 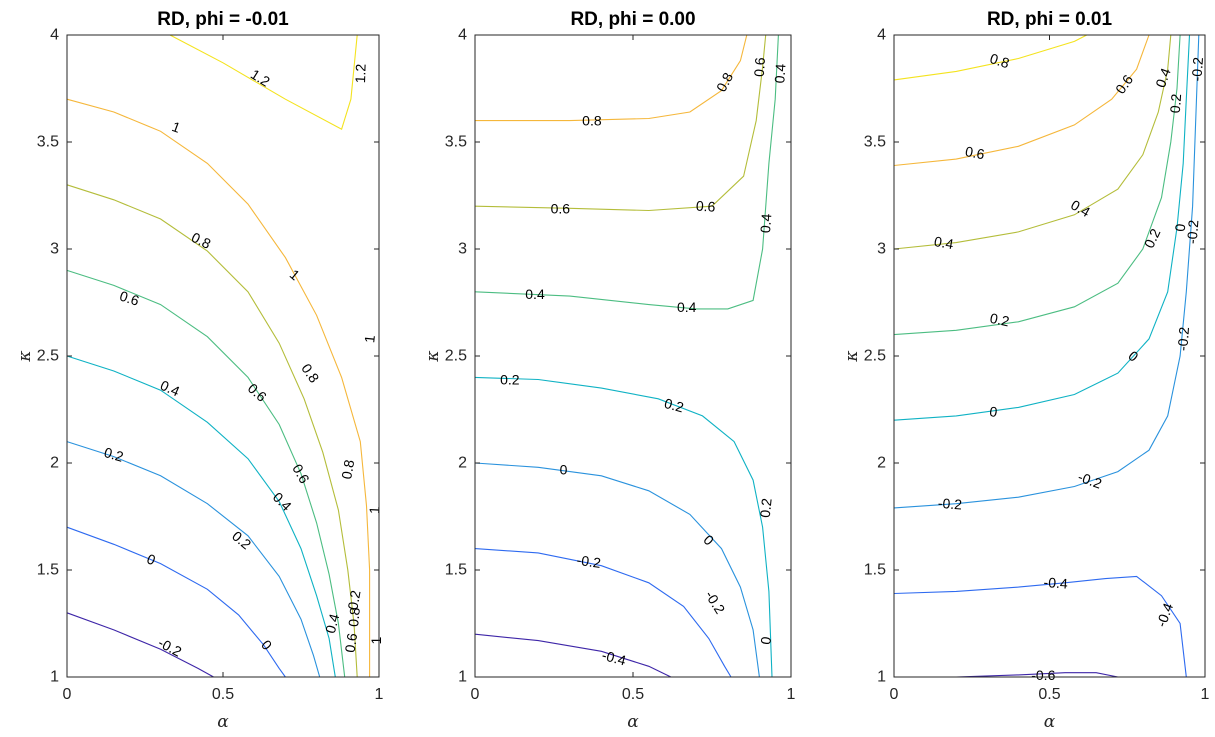 What do you see at coordinates (632, 19) in the screenshot?
I see `panel-title: RD, phi = 0.00` at bounding box center [632, 19].